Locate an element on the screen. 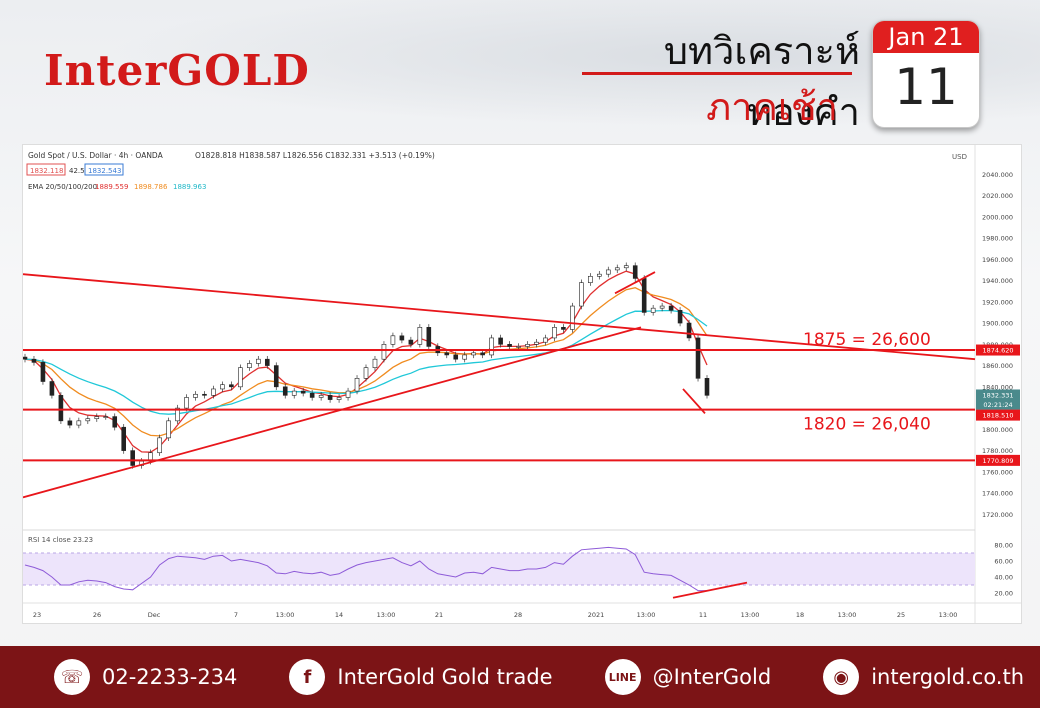 The height and width of the screenshot is (708, 1040). footer-phone: ☏ 02-2233-234 is located at coordinates (145, 677).